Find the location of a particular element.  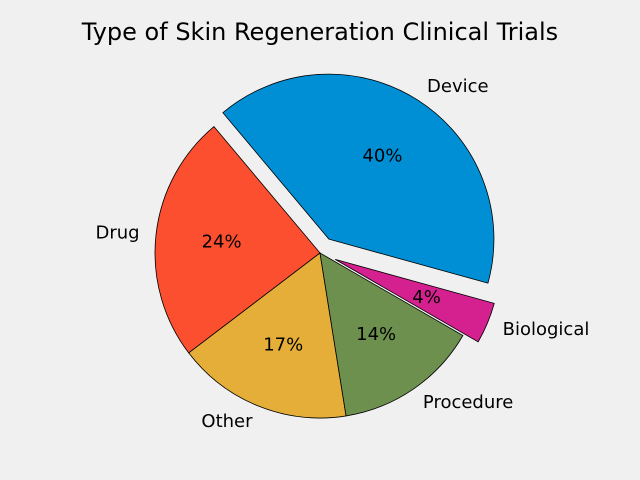

pie-slice-drug is located at coordinates (237, 240).